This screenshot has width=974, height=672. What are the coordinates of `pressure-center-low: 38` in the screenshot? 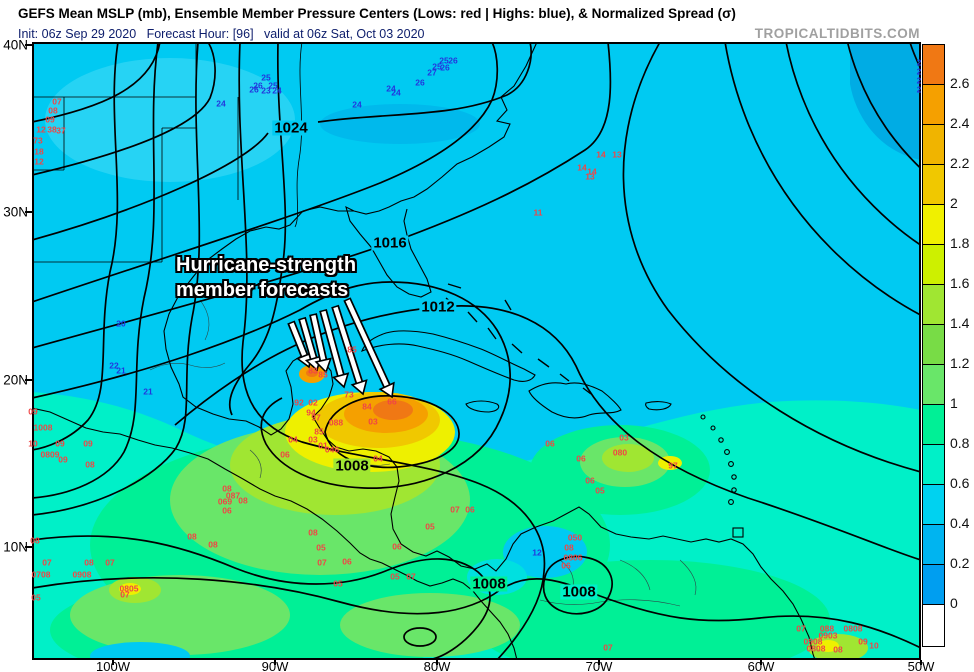 It's located at (52, 129).